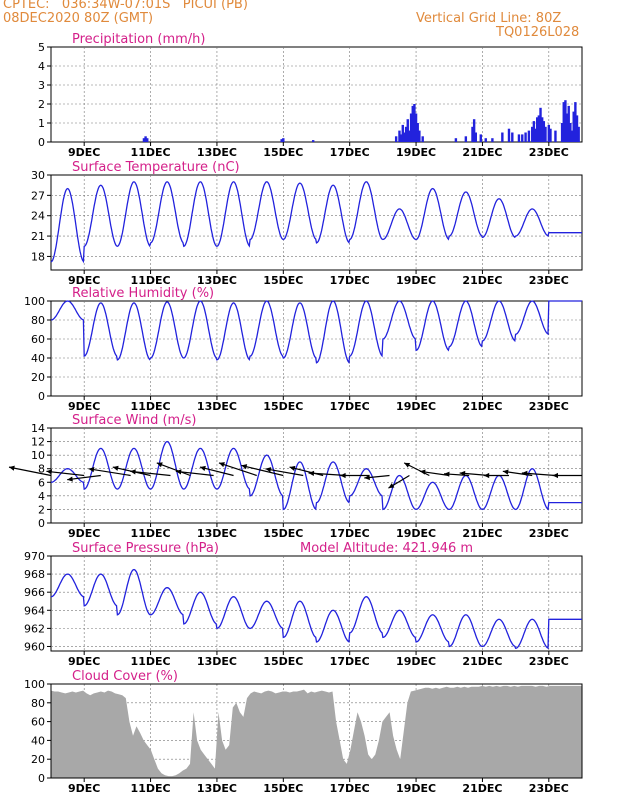 The width and height of the screenshot is (618, 800). What do you see at coordinates (41, 496) in the screenshot?
I see `y-tick-label: 4` at bounding box center [41, 496].